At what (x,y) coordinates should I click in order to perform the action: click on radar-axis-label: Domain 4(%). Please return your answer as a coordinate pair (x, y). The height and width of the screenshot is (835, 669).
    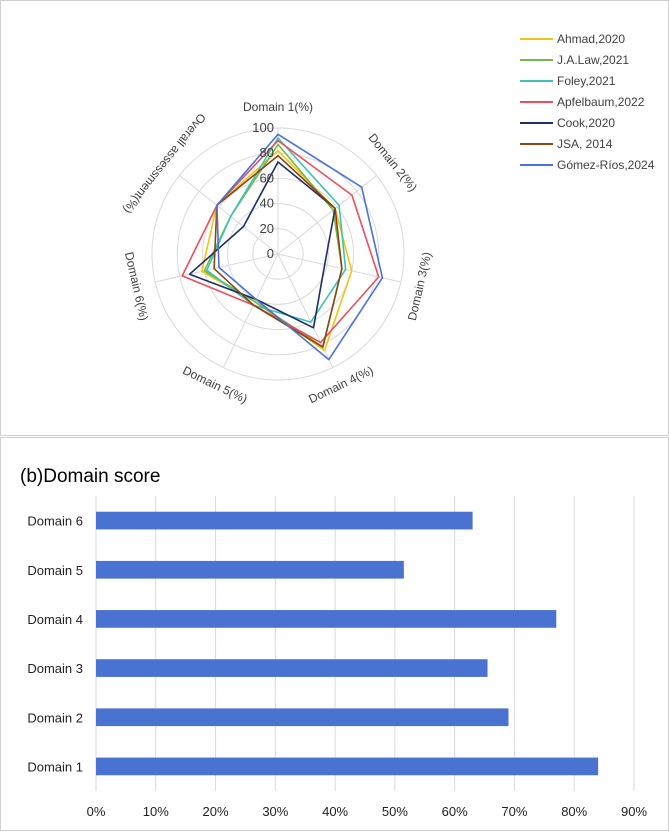
    Looking at the image, I should click on (340, 384).